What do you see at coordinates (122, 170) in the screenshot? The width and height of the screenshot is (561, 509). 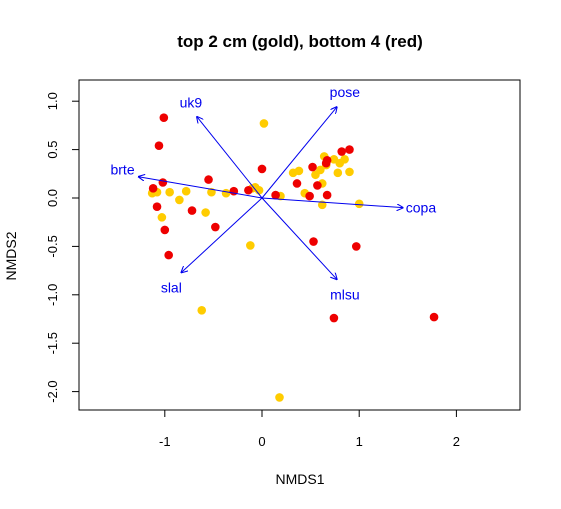 I see `vector-label-brte: brte` at bounding box center [122, 170].